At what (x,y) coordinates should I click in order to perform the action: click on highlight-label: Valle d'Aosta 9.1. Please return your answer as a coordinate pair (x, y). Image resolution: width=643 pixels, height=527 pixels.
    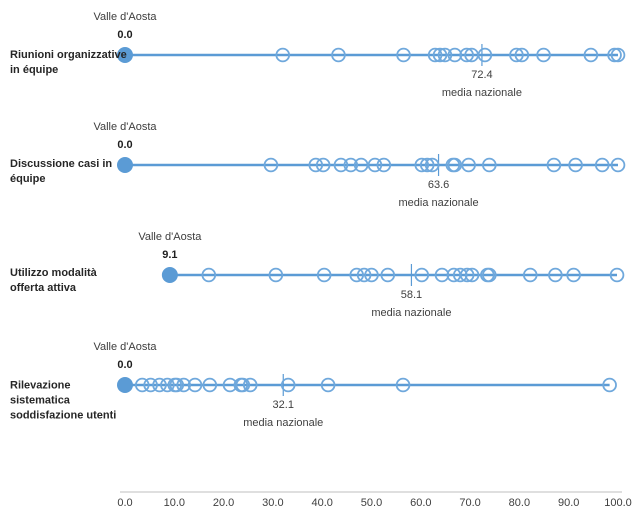
    Looking at the image, I should click on (170, 246).